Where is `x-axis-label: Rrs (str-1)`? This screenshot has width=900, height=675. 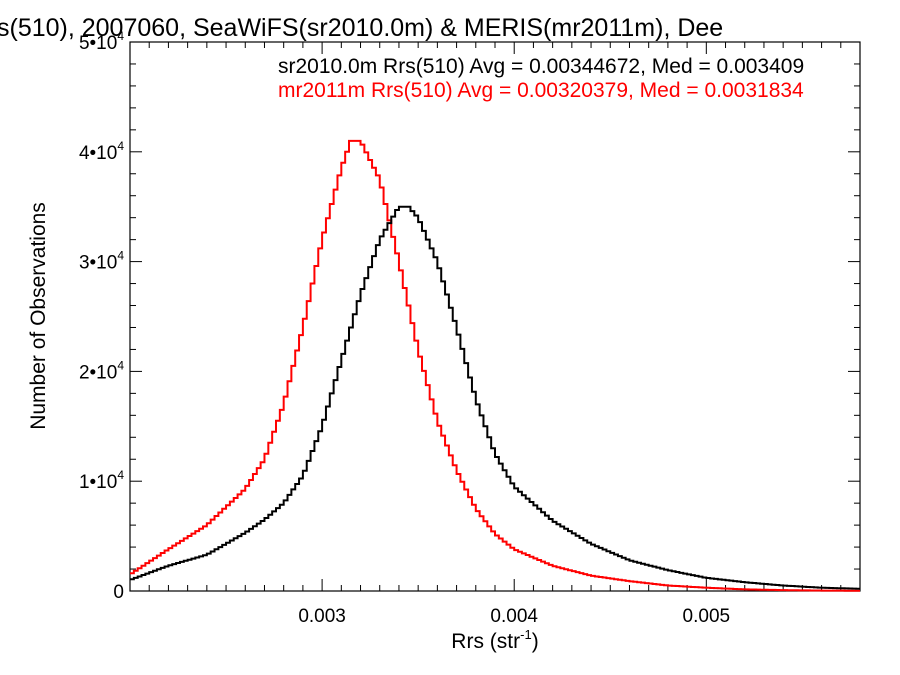
x-axis-label: Rrs (str-1) is located at coordinates (494, 640).